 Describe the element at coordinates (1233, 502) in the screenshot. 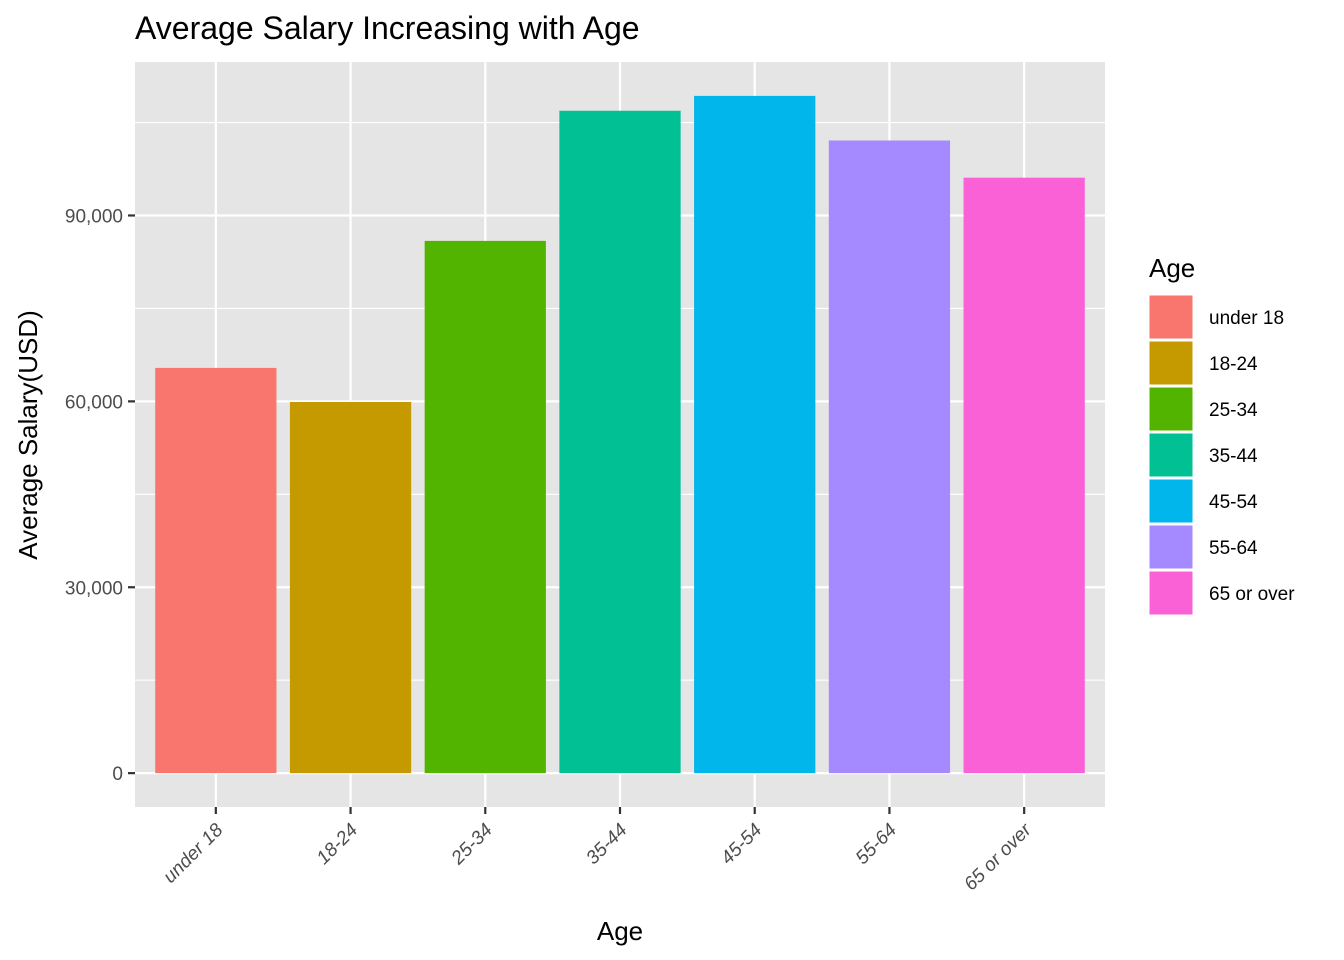

I see `legend-label: 45-54` at that location.